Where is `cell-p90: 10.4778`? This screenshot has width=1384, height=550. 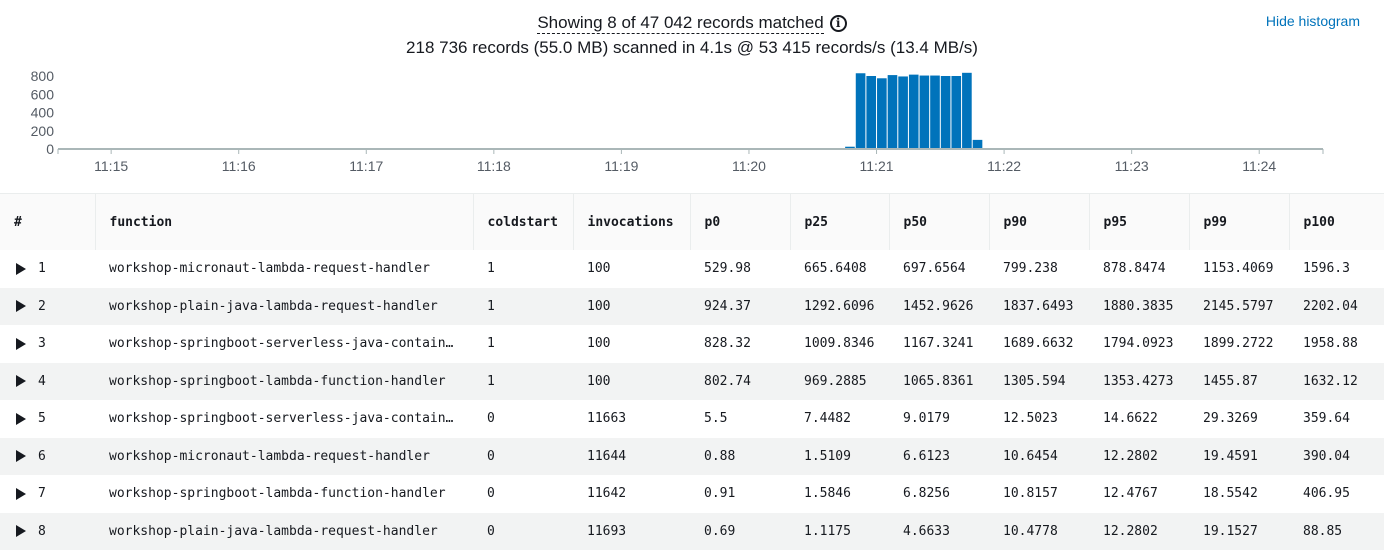 cell-p90: 10.4778 is located at coordinates (1039, 531).